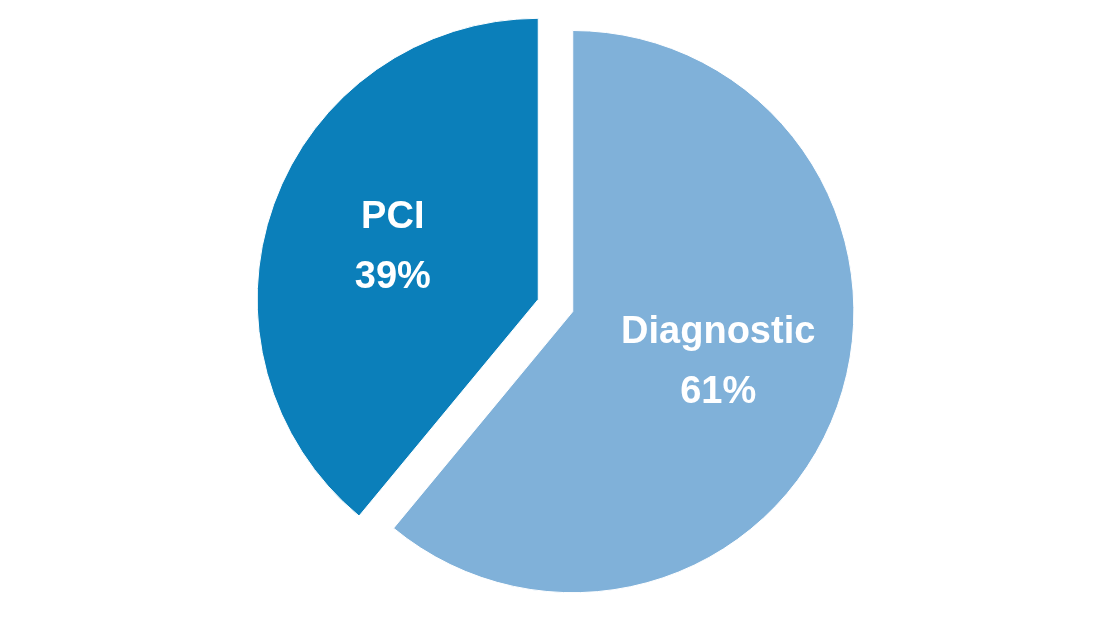 The width and height of the screenshot is (1120, 619). Describe the element at coordinates (392, 274) in the screenshot. I see `data-label: 39%` at that location.